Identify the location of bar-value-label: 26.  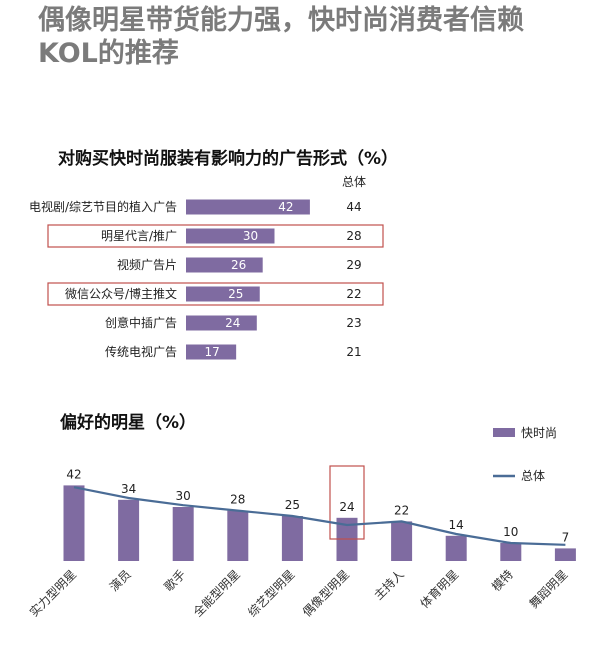
(238, 265).